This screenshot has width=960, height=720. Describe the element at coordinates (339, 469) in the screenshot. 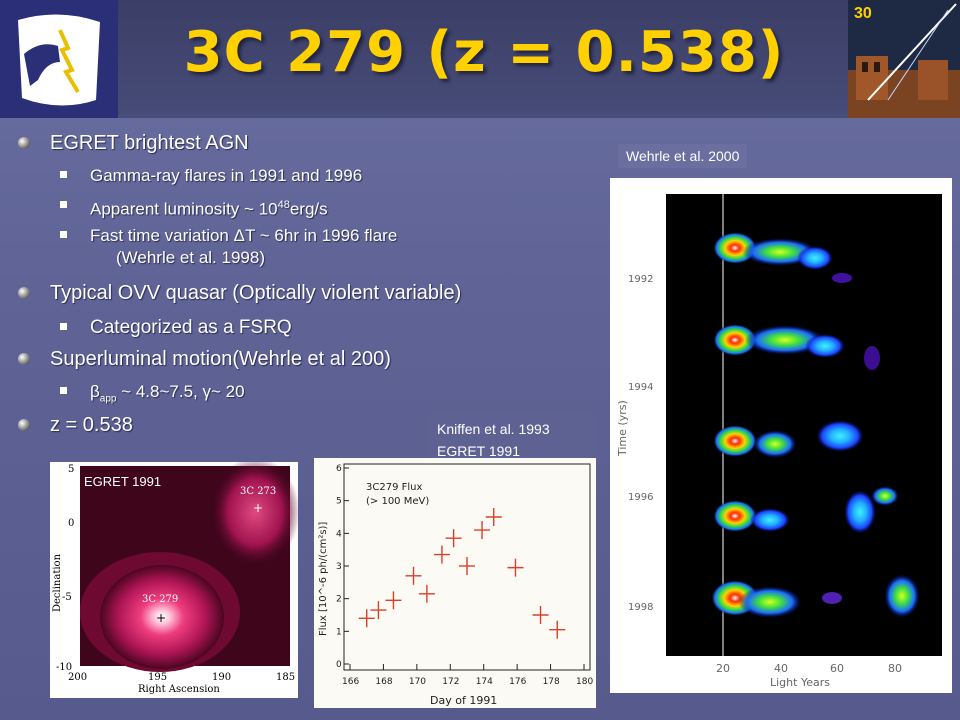

I see `flux-ytick-label: 6` at that location.